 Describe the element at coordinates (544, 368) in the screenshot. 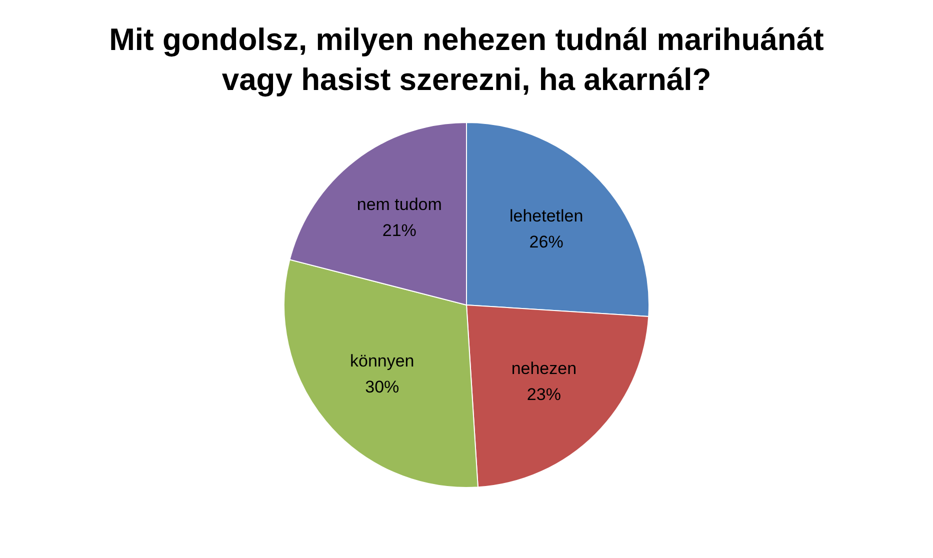

I see `slice-label: nehezen` at that location.